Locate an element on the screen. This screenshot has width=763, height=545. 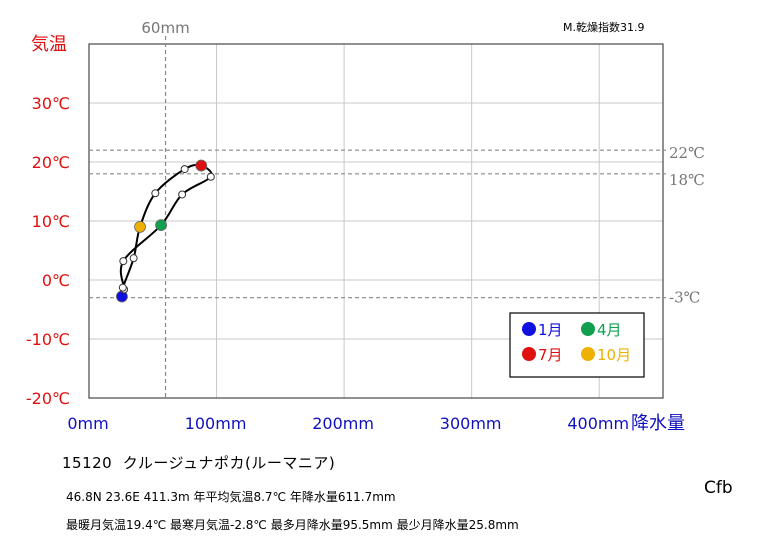
station-line: 15120 クルージュナポカ(ルーマニア) is located at coordinates (198, 462).